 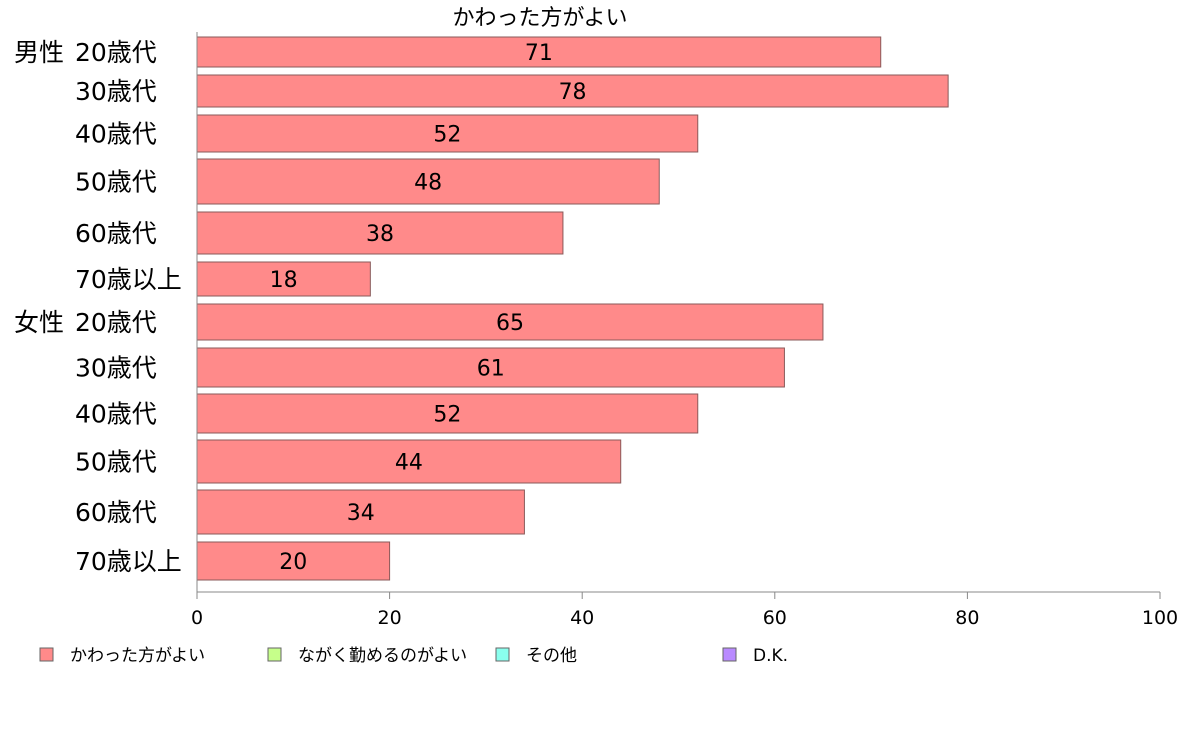 I want to click on legend-label: D.K., so click(x=770, y=656).